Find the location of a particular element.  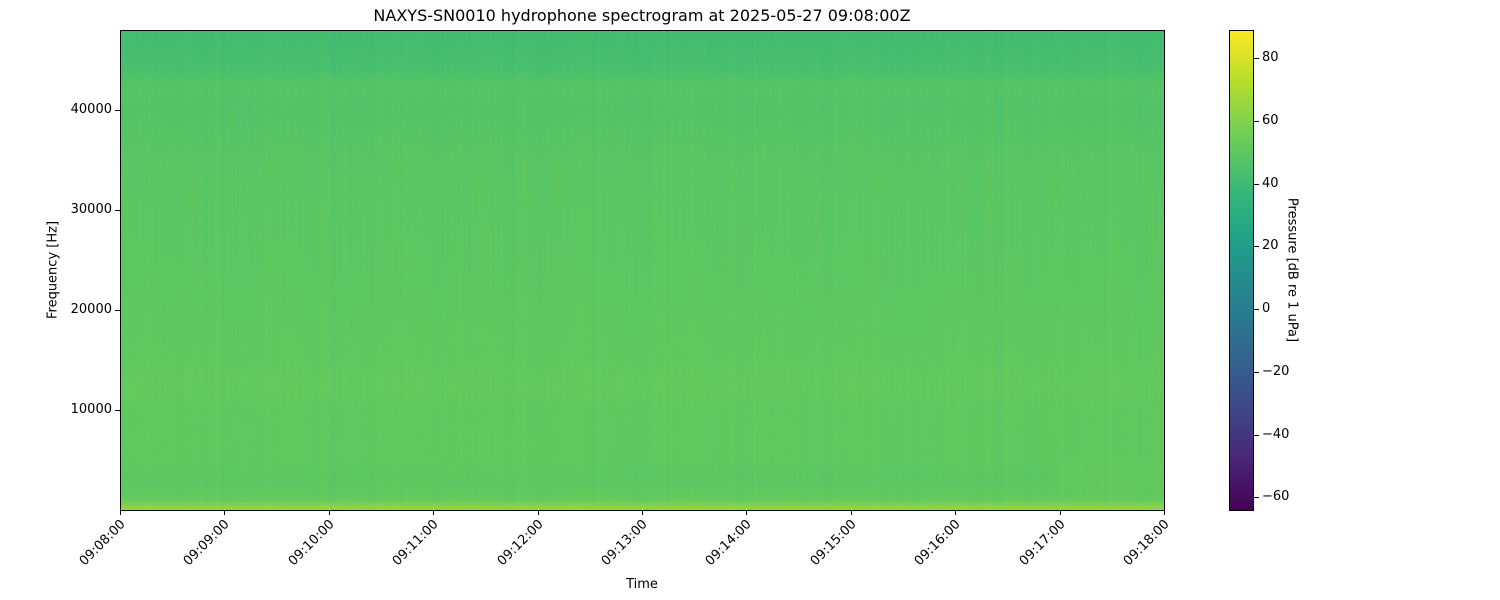

x-tick-label: 09:11:00 is located at coordinates (415, 543).